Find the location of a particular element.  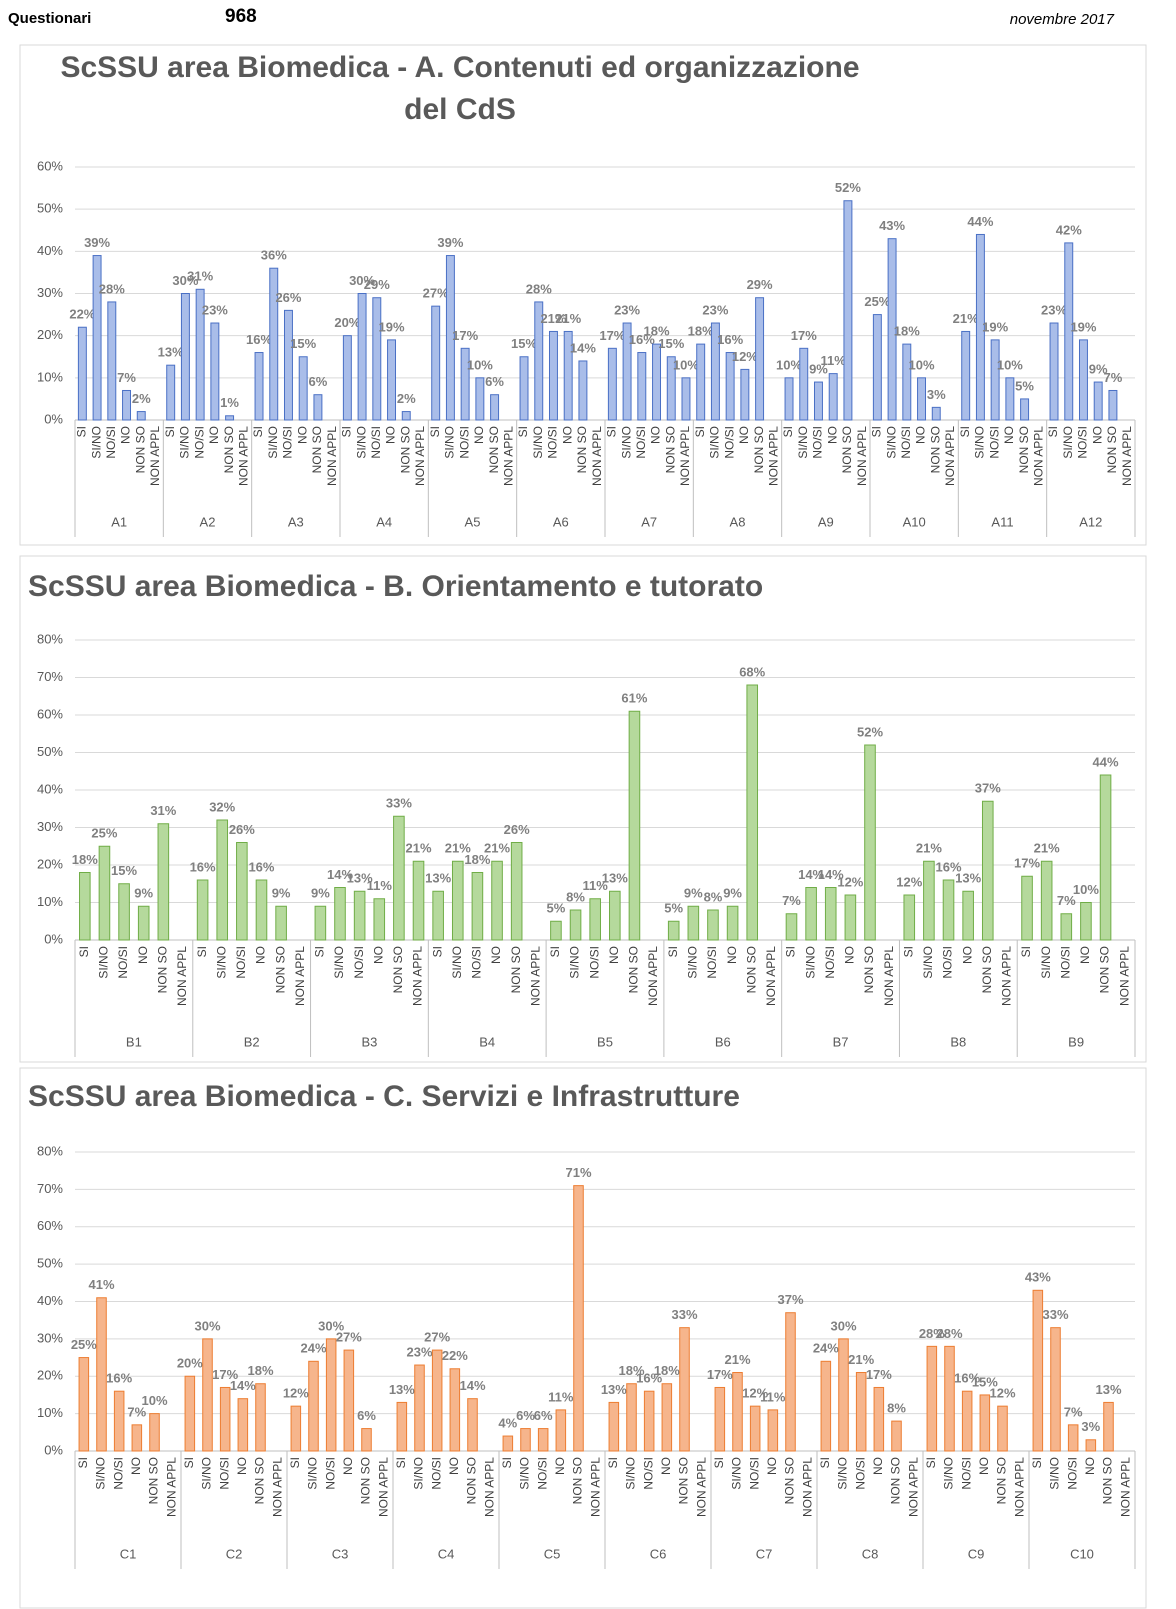

data-label: 43% is located at coordinates (892, 225).